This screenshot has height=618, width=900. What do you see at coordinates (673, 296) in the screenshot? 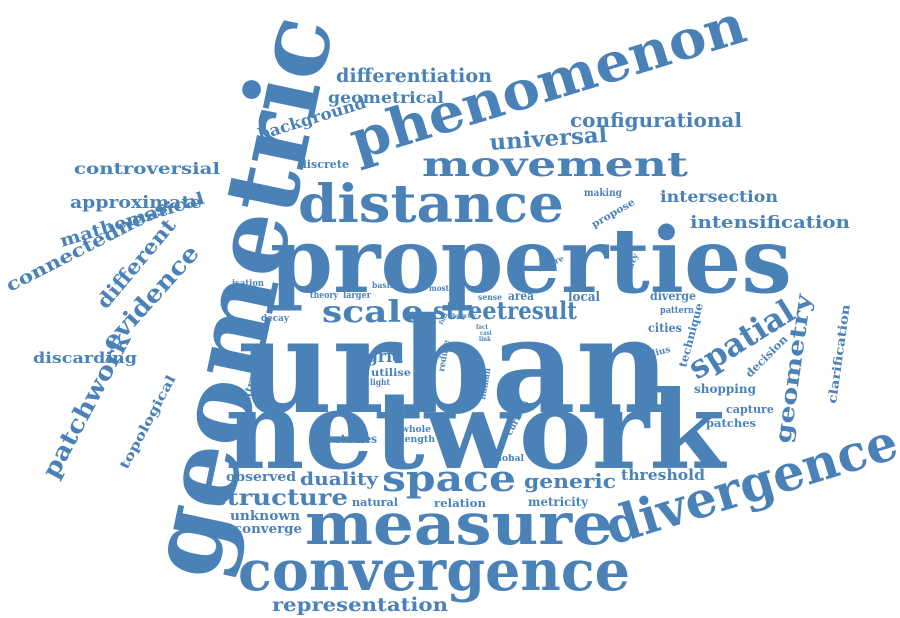
I see `word-diverge: diverge` at bounding box center [673, 296].